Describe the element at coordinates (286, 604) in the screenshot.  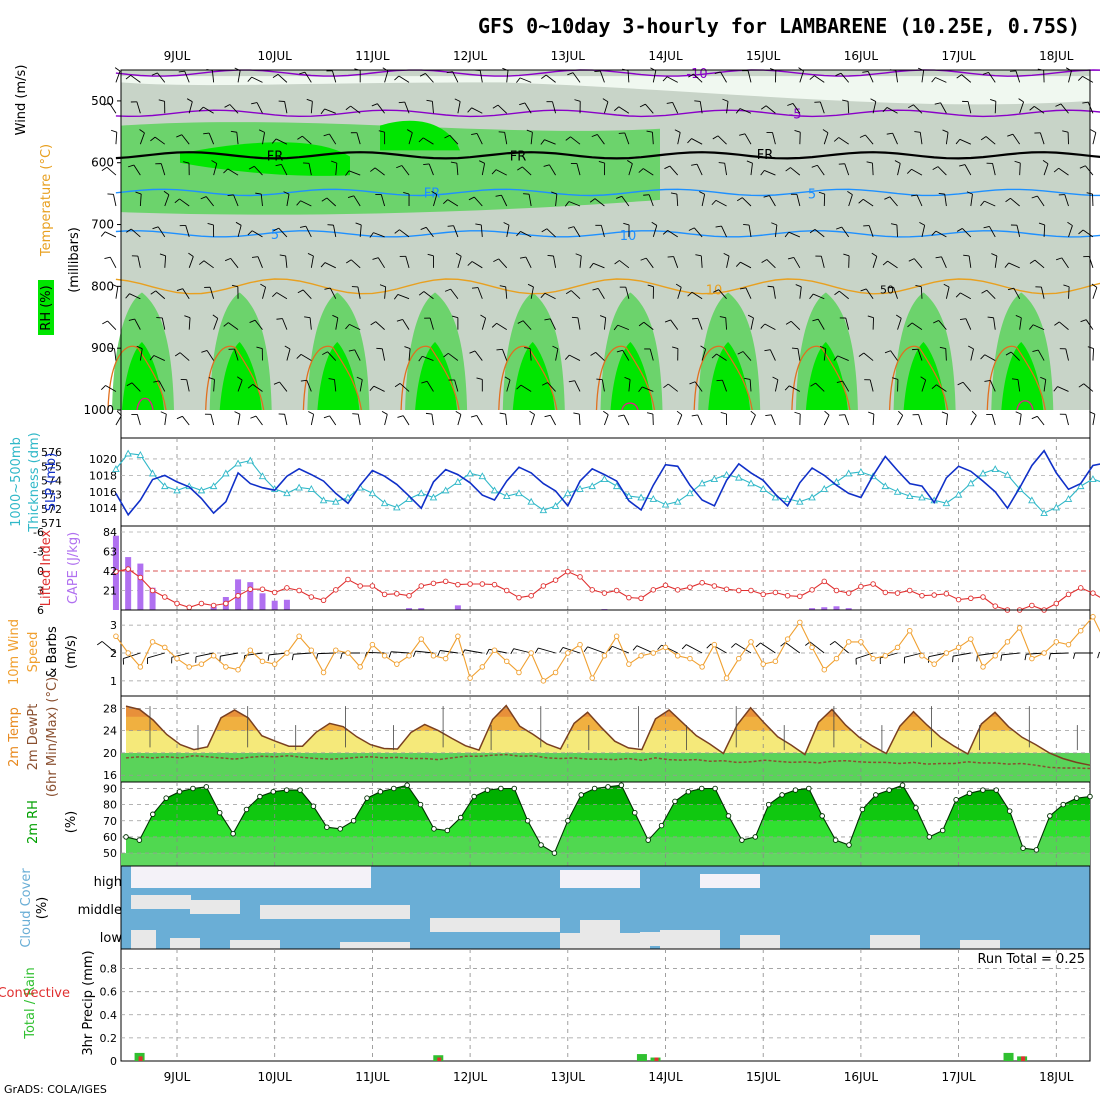
I see `cape-bar` at that location.